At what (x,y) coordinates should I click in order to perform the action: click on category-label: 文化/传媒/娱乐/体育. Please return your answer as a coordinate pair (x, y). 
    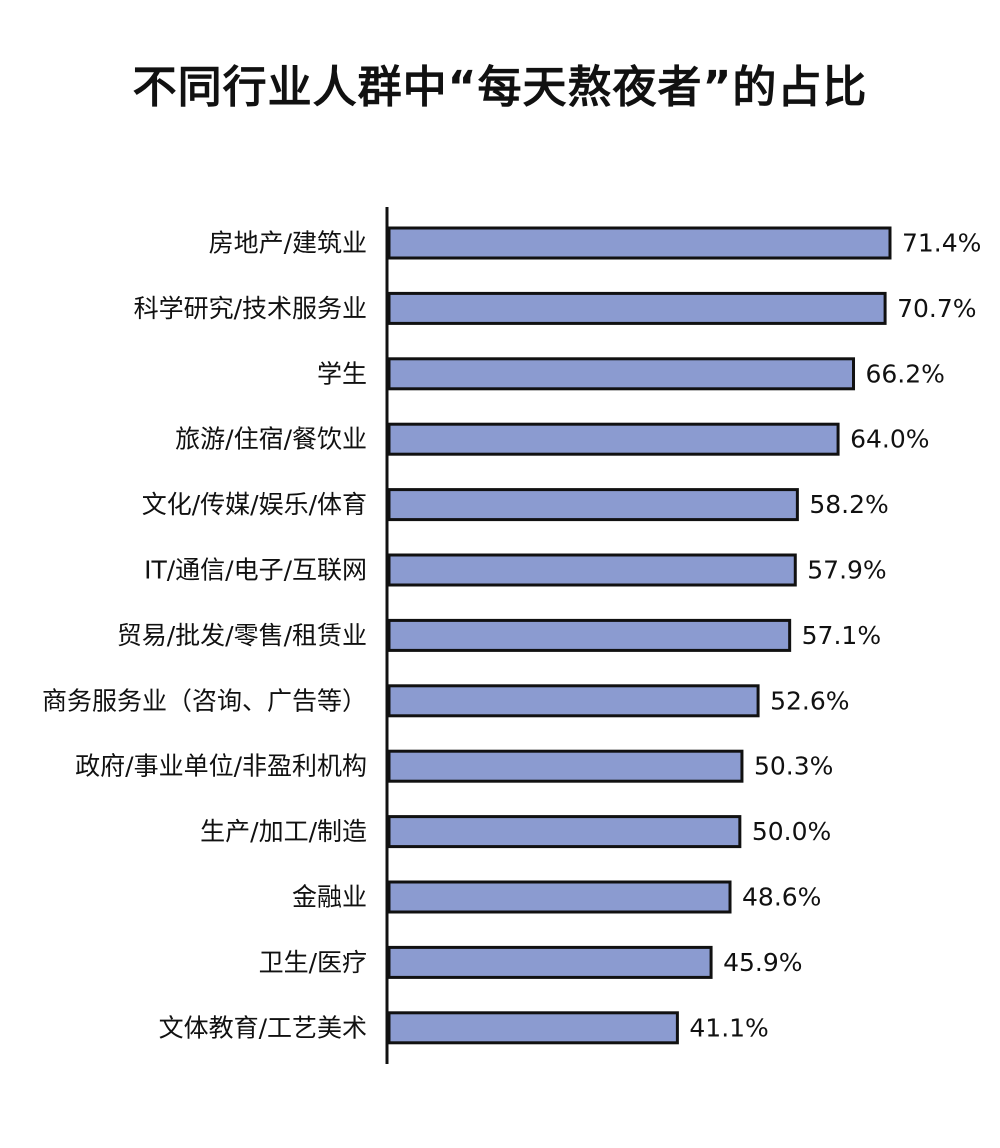
    Looking at the image, I should click on (254, 504).